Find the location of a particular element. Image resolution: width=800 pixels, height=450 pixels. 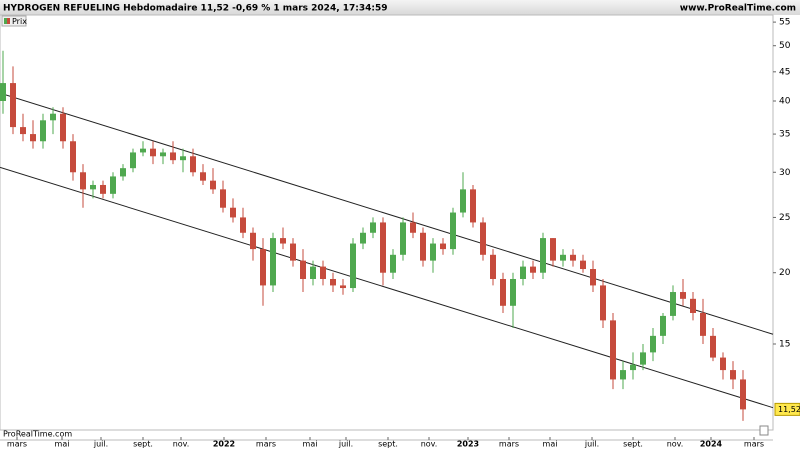

last-value-label: 11,52 is located at coordinates (789, 409).